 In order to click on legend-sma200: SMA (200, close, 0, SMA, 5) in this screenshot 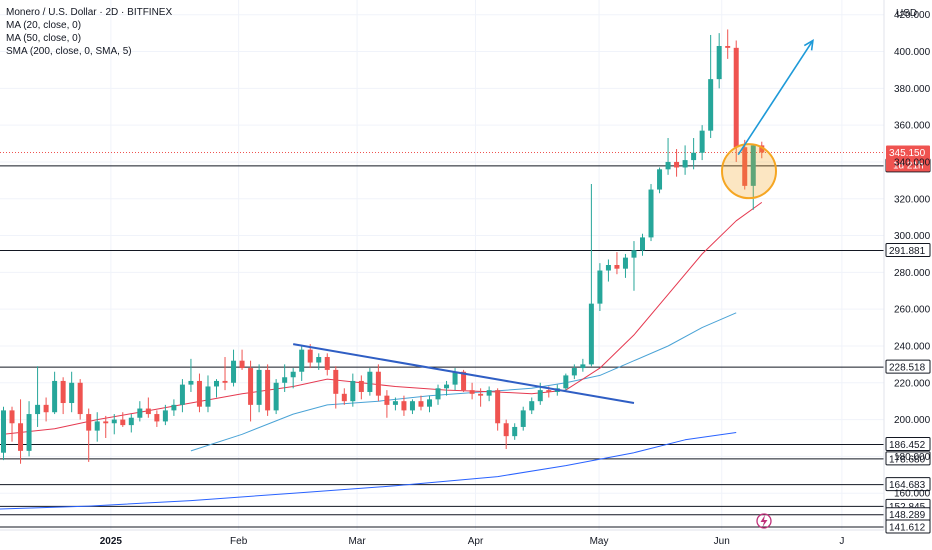, I will do `click(69, 51)`.